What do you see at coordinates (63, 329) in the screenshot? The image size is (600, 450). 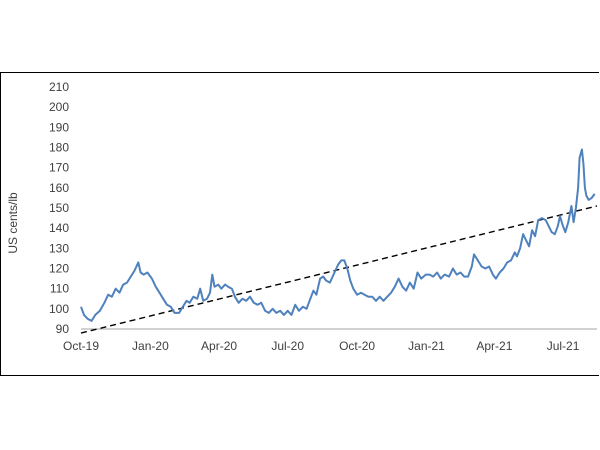 I see `y-tick-label: 90` at bounding box center [63, 329].